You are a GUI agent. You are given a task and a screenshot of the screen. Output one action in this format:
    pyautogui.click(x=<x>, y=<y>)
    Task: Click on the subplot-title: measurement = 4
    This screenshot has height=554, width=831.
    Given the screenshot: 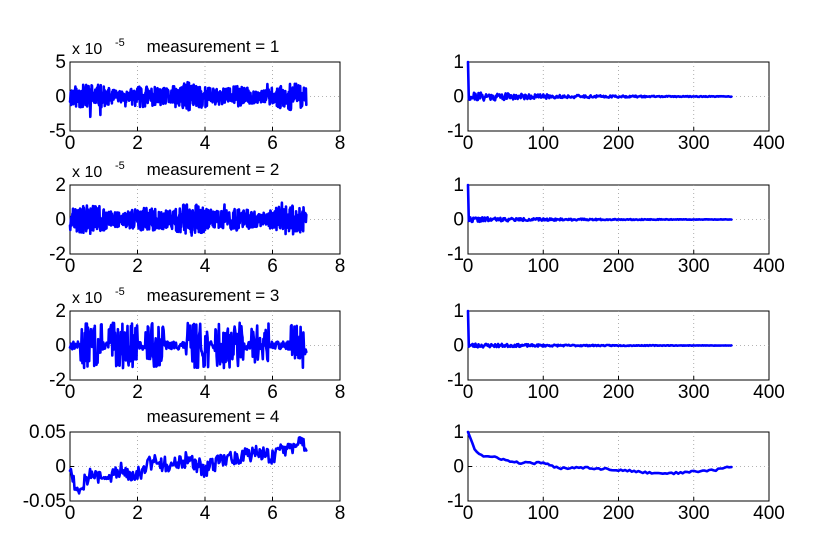 What is the action you would take?
    pyautogui.click(x=213, y=416)
    